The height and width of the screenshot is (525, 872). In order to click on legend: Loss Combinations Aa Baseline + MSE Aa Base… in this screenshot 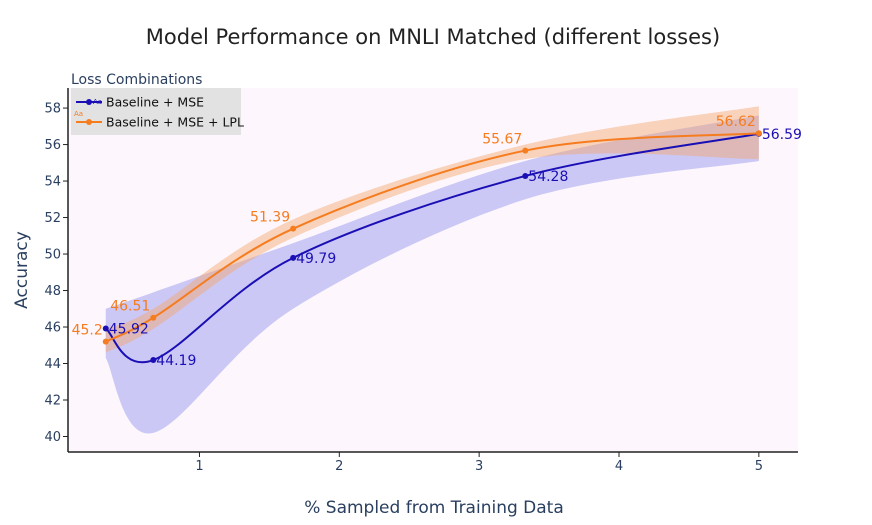, I will do `click(157, 103)`.